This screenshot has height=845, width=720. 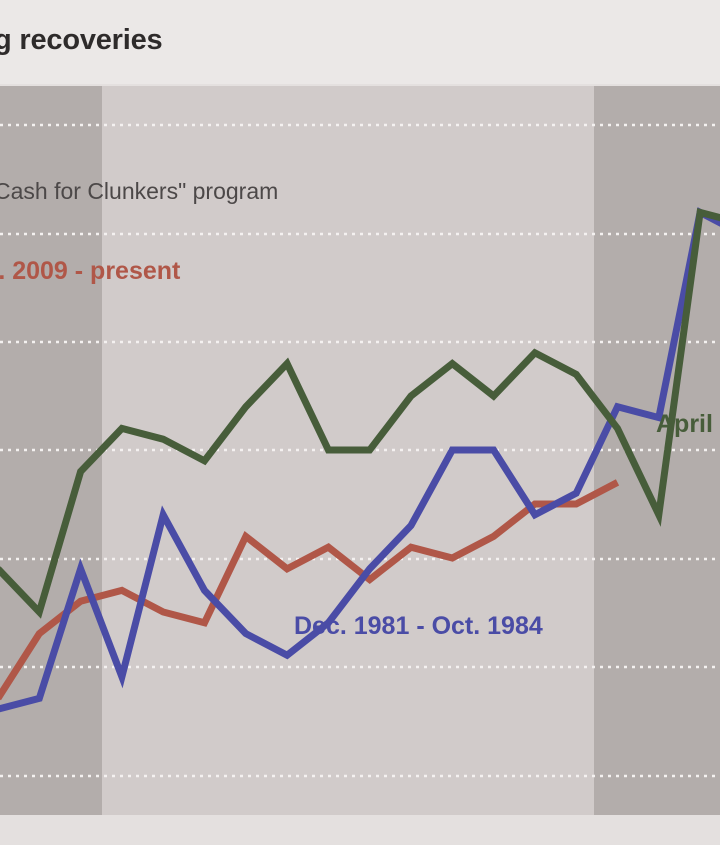 What do you see at coordinates (139, 191) in the screenshot?
I see `annotation-program: Cash for Clunkers" program` at bounding box center [139, 191].